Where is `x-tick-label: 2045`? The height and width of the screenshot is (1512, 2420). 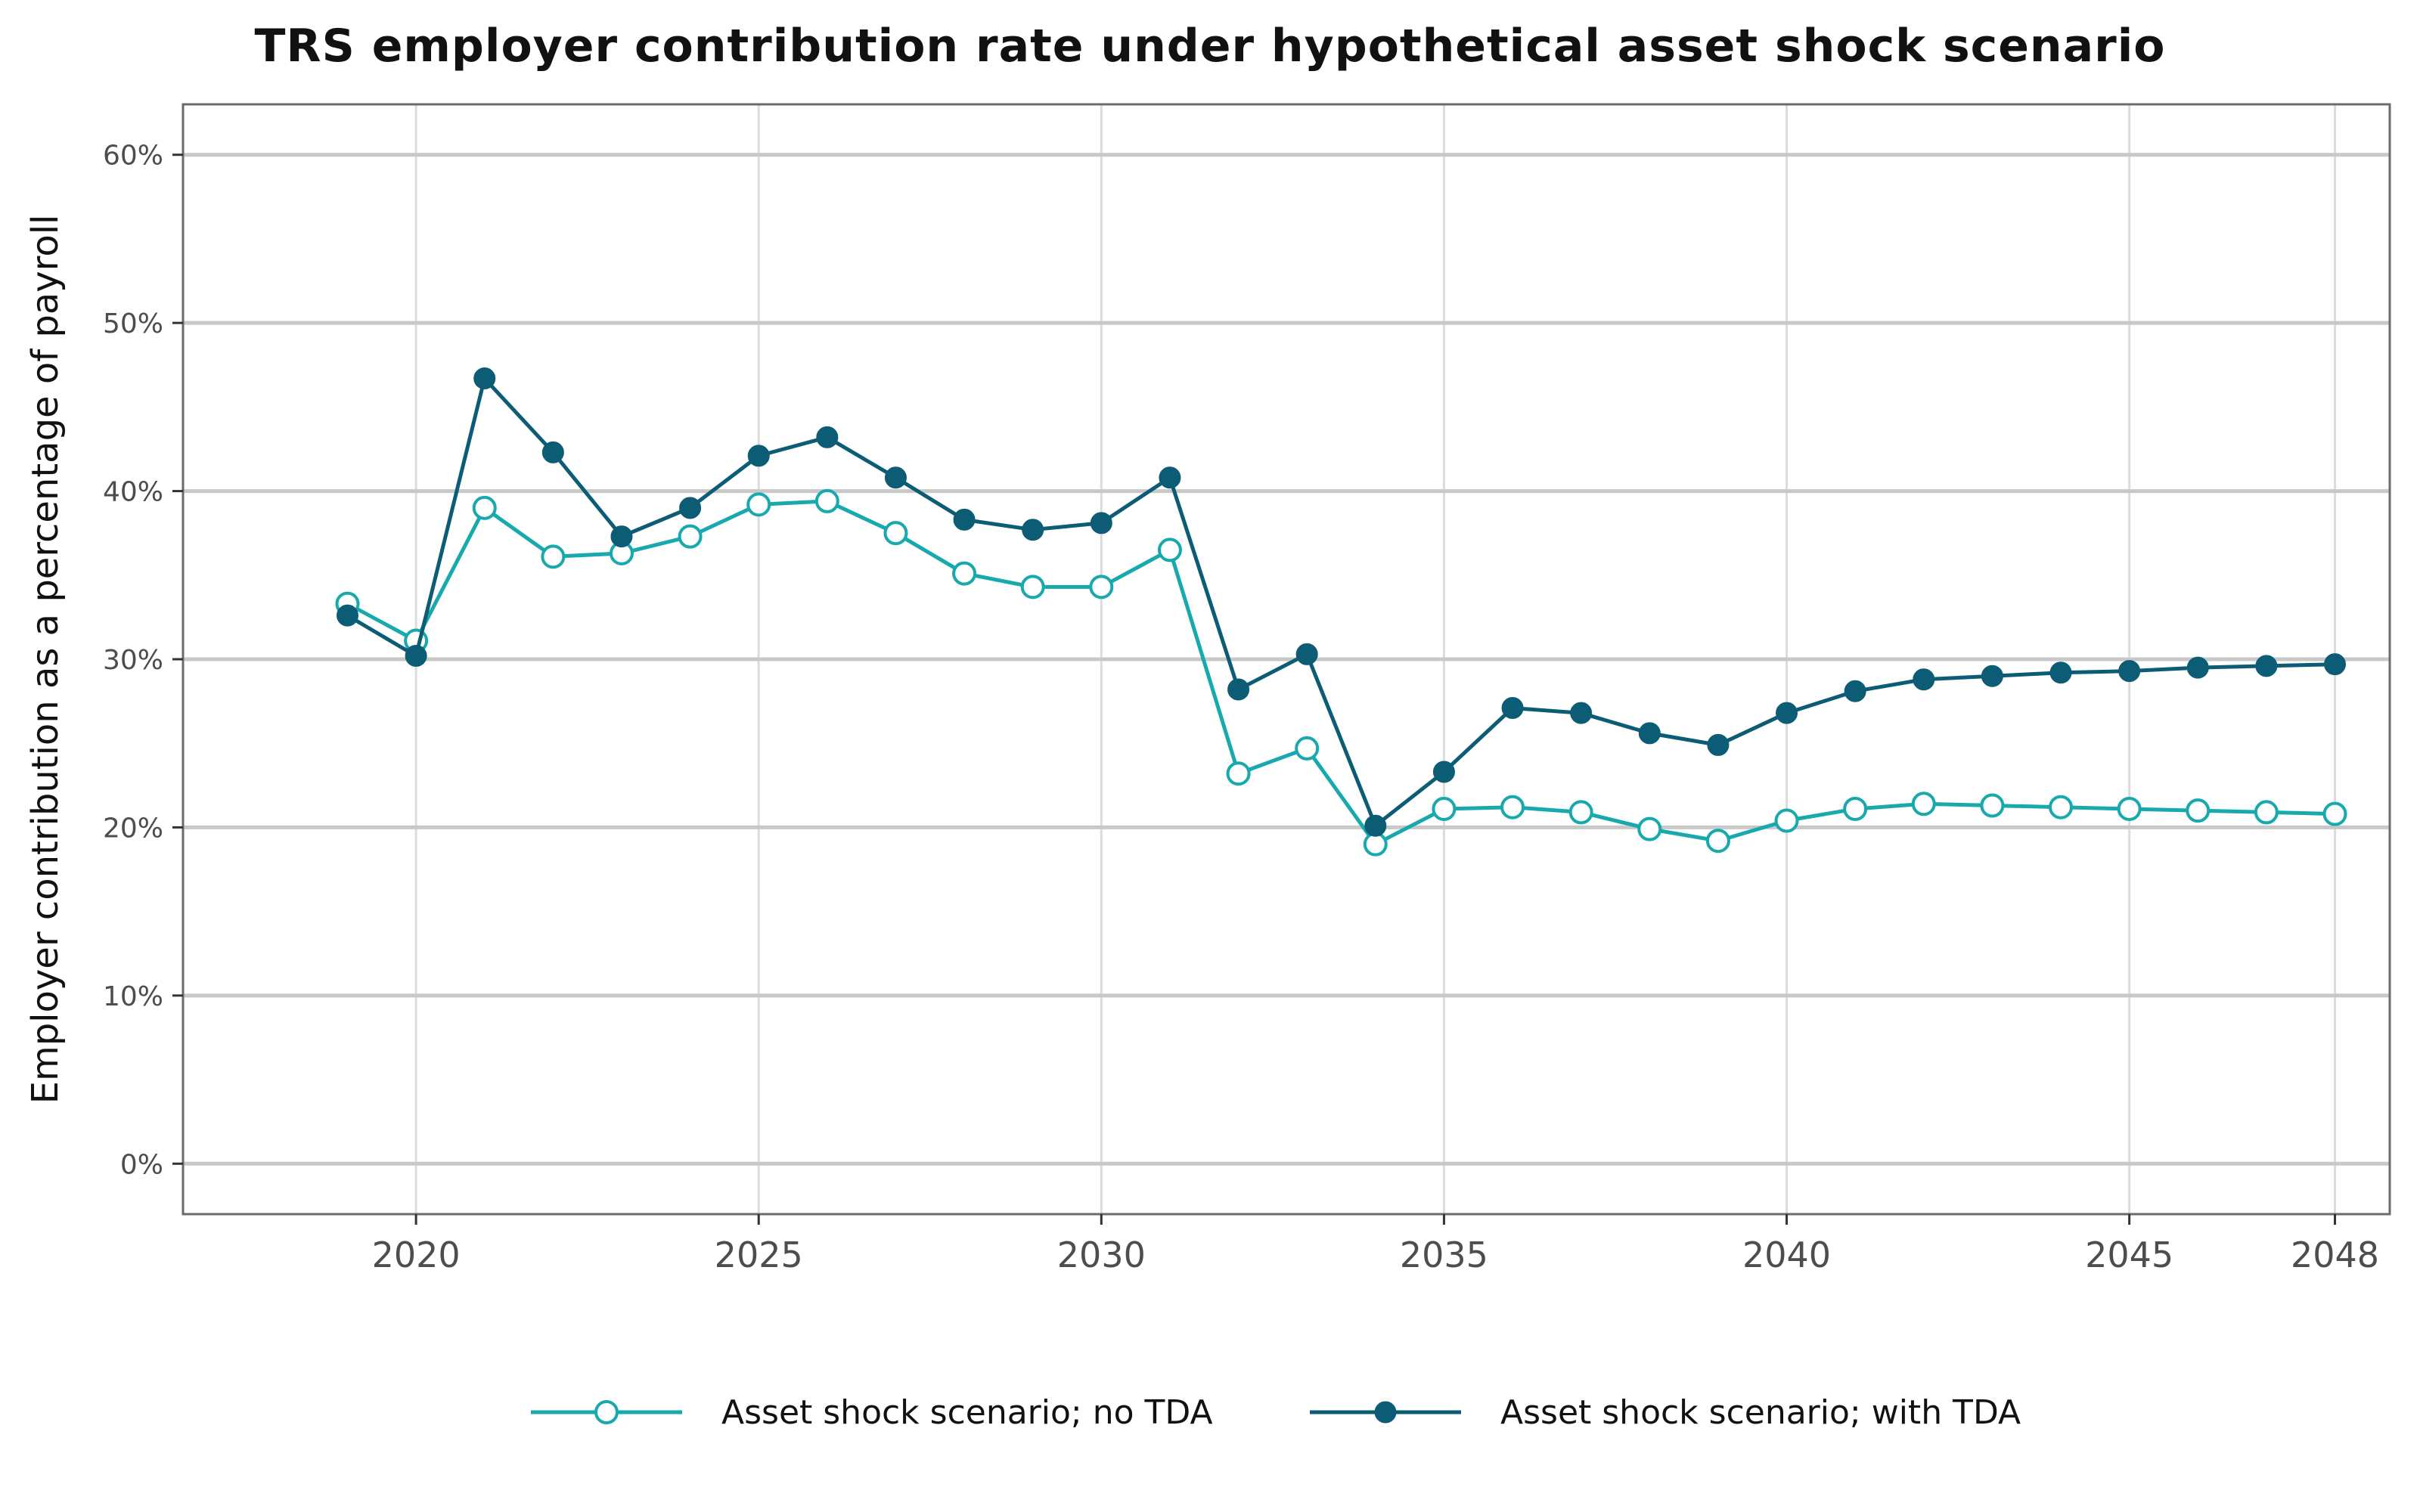 x-tick-label: 2045 is located at coordinates (2129, 1255).